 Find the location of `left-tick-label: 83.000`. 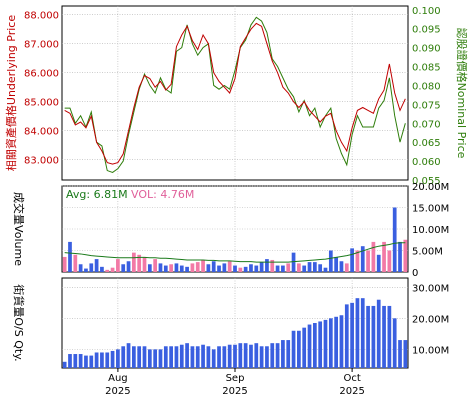

left-tick-label: 83.000 is located at coordinates (41, 161).